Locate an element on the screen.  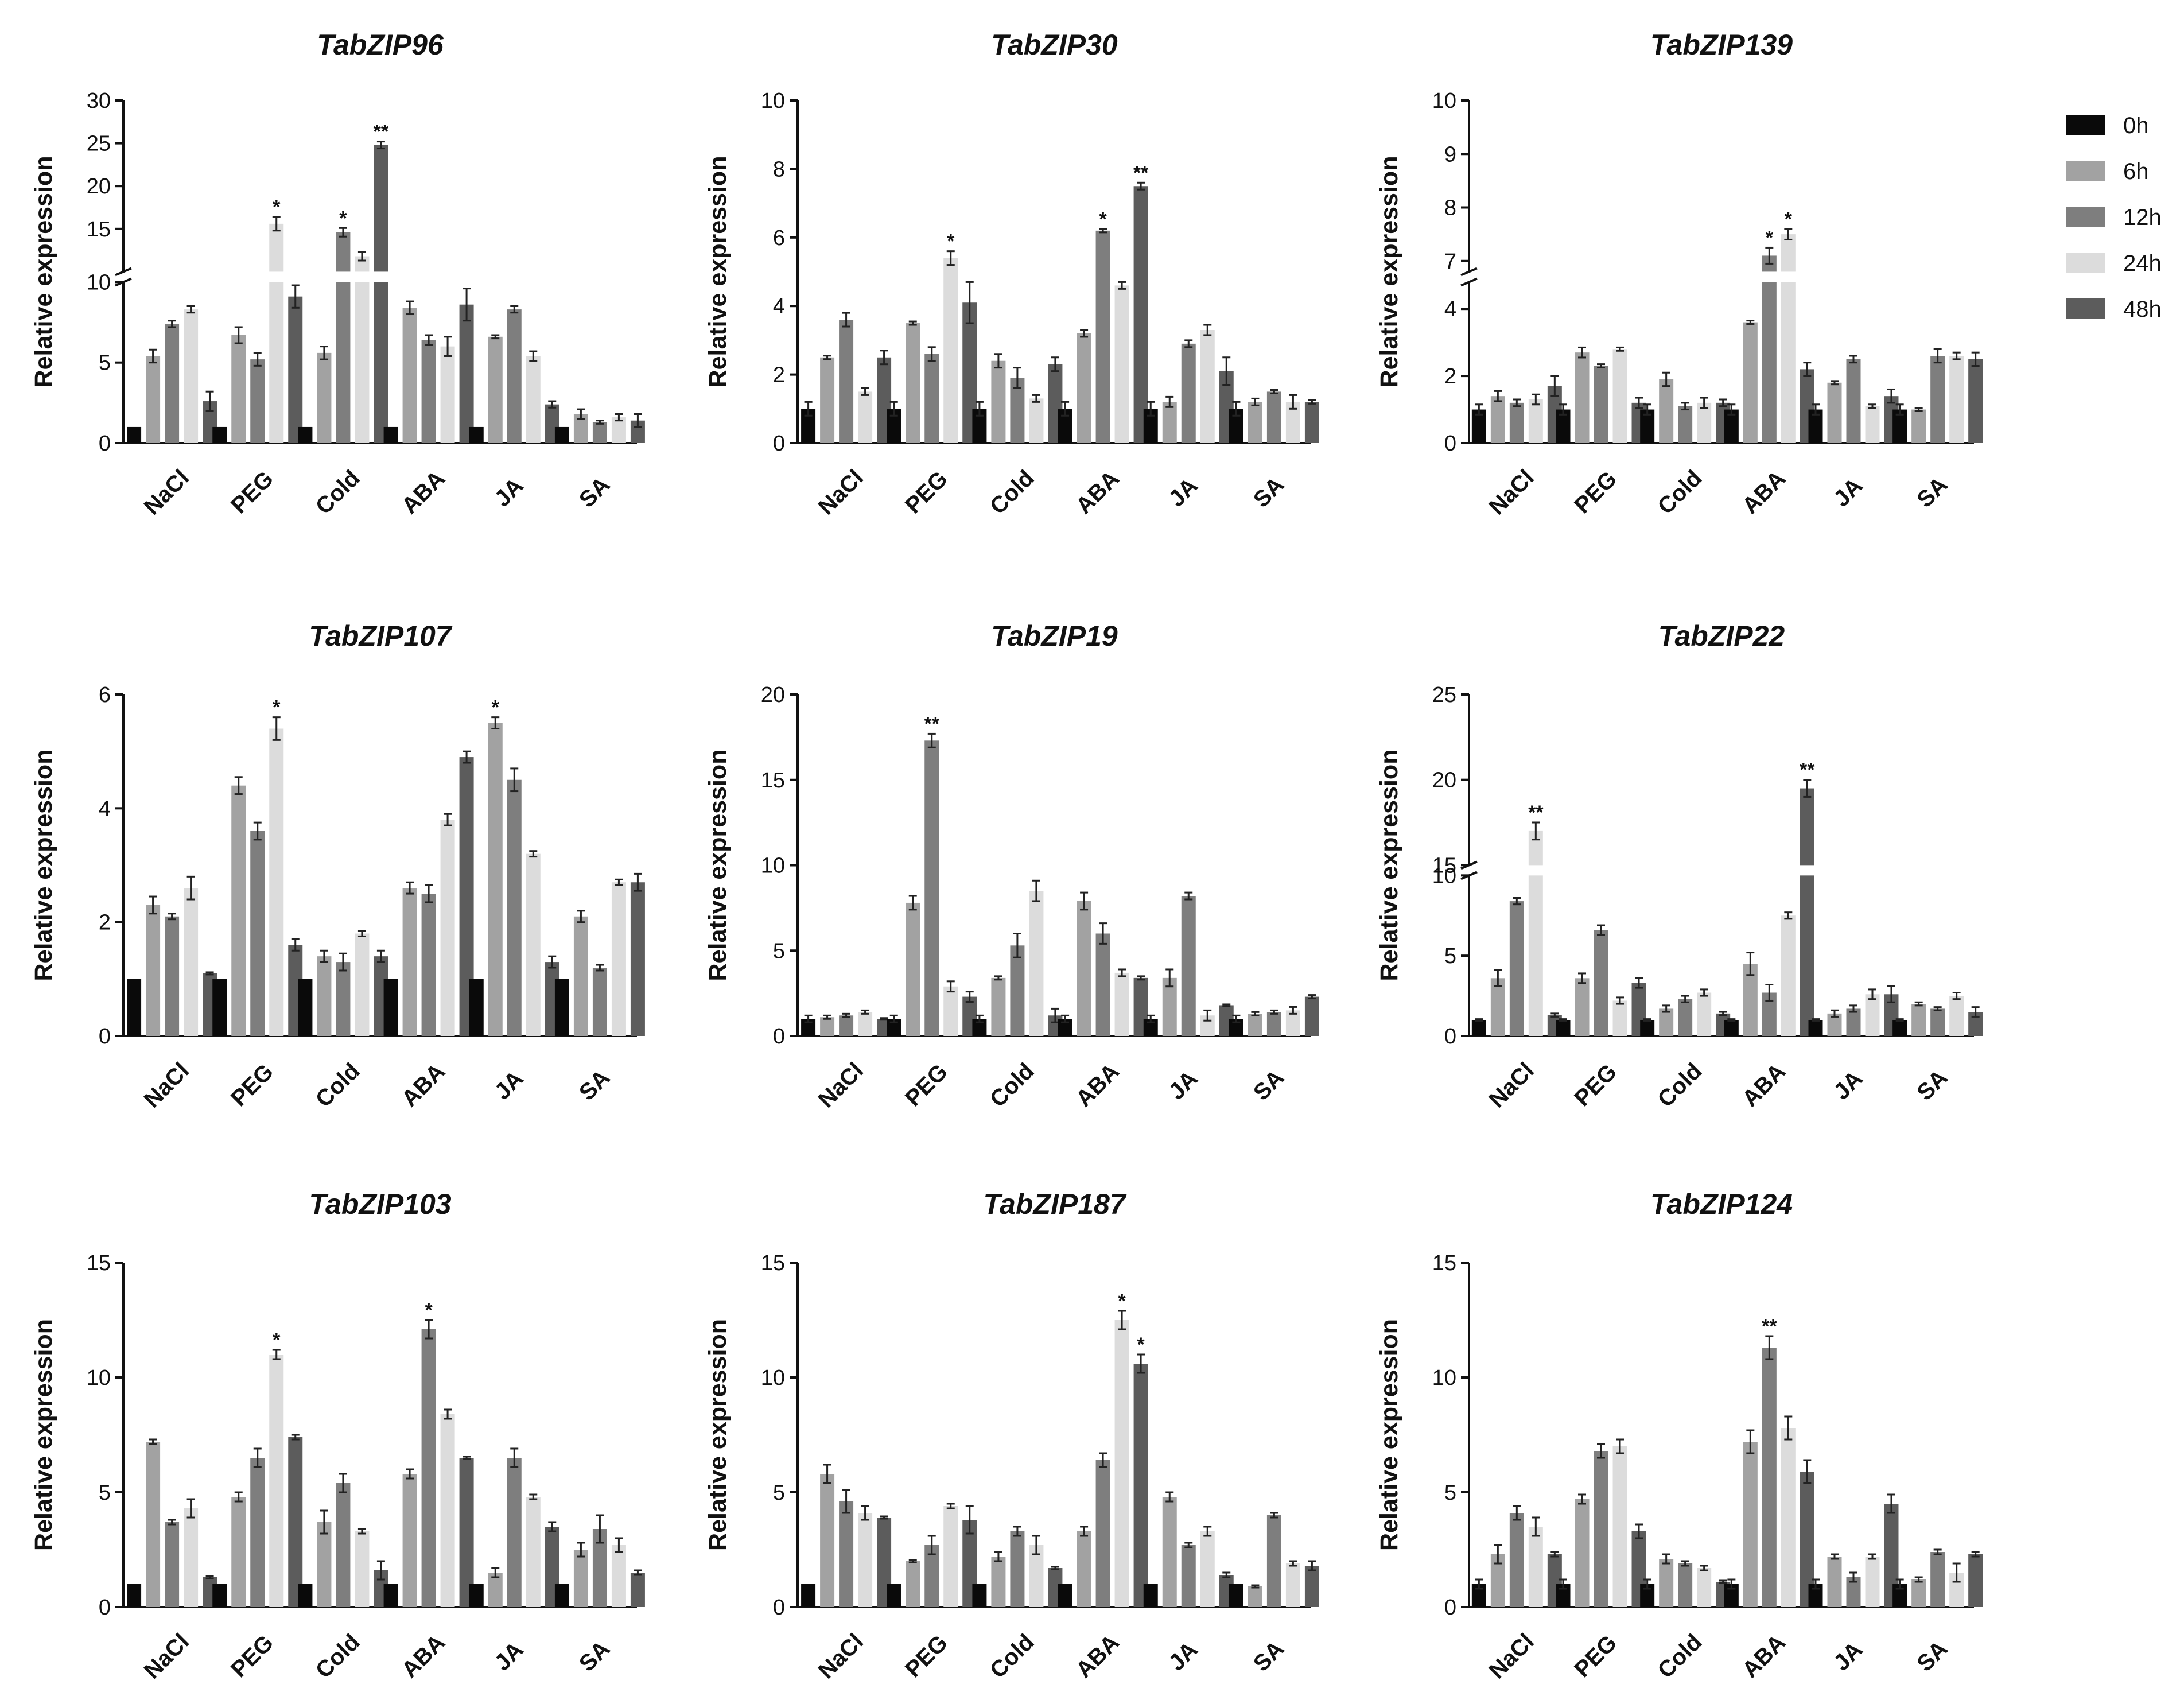
y-tick-label: 25 is located at coordinates (99, 144).